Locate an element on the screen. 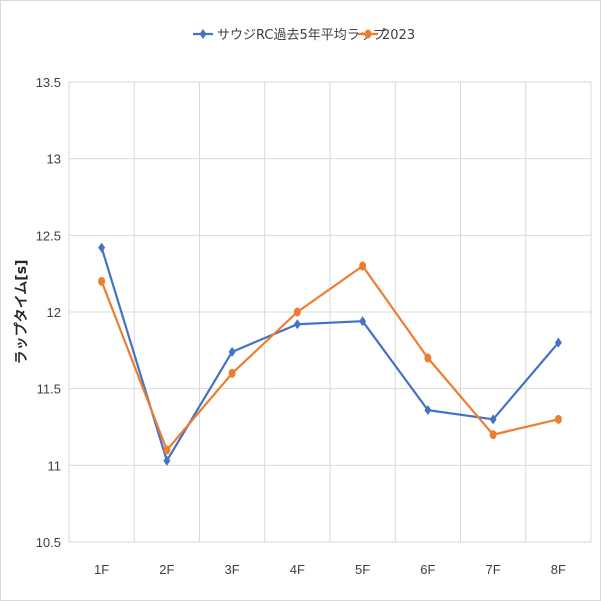 This screenshot has height=601, width=601. x-tick-label: 1F is located at coordinates (101, 569).